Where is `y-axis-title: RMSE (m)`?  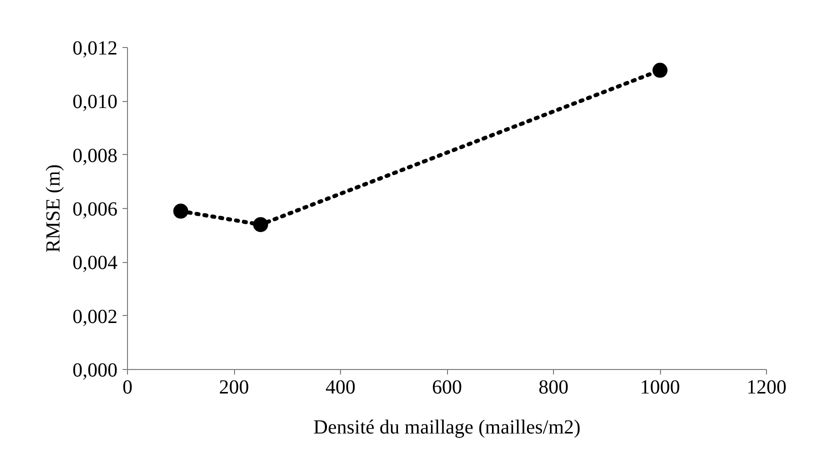 y-axis-title: RMSE (m) is located at coordinates (53, 208).